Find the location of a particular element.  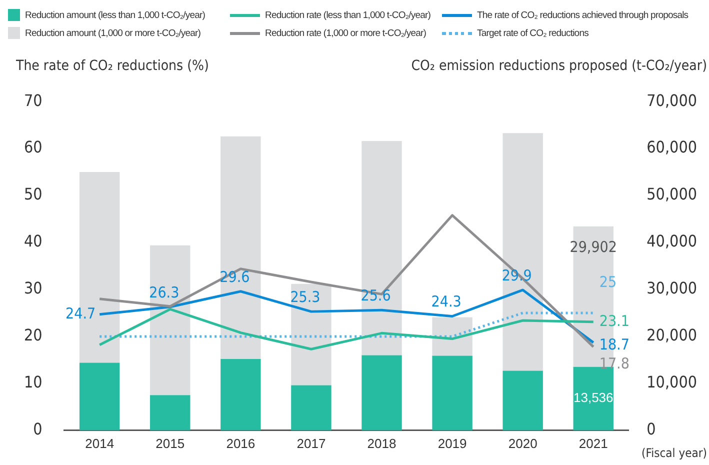

x-tick-label: 2019 is located at coordinates (452, 443).